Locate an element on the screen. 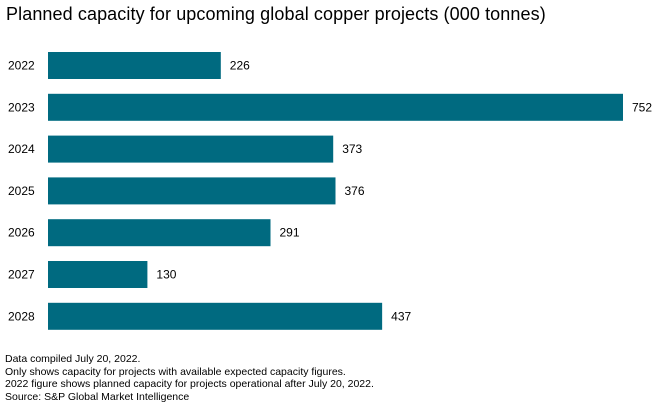  footnote-data-compiled: Data compiled July 20, 2022. is located at coordinates (73, 359).